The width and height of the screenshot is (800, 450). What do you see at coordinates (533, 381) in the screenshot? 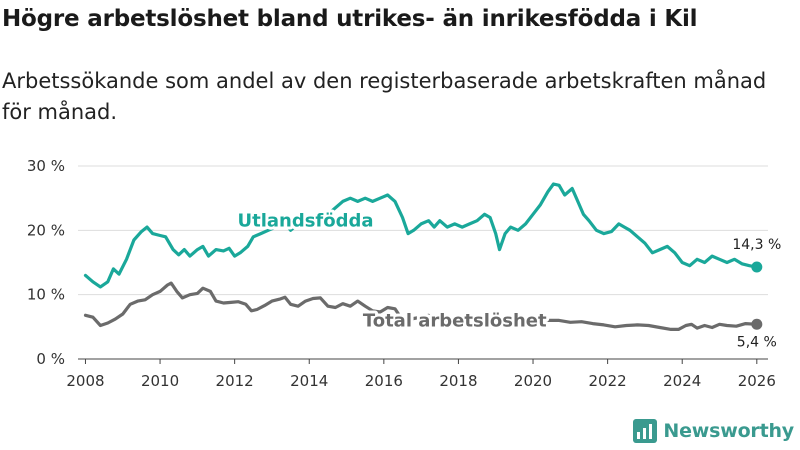
I see `x-tick-label: 2020` at bounding box center [533, 381].